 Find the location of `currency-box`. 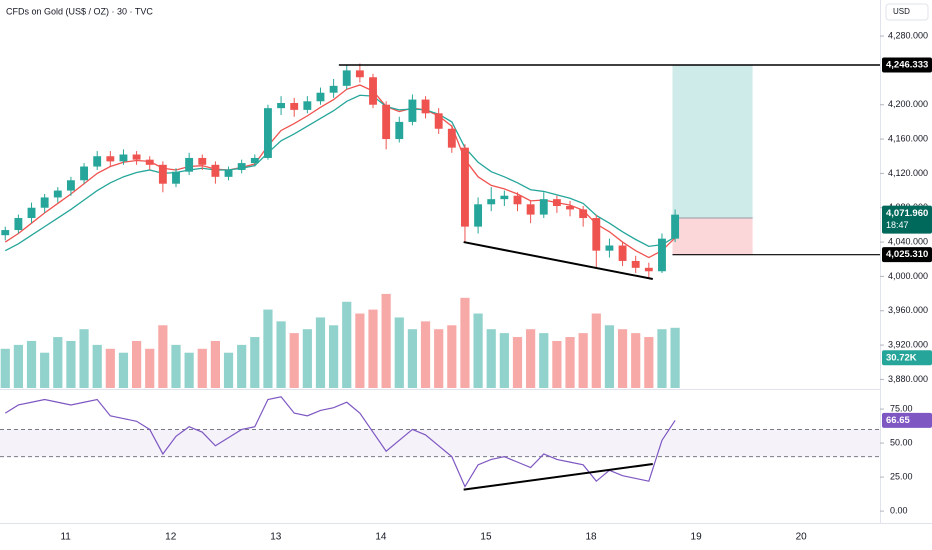

currency-box is located at coordinates (907, 12).